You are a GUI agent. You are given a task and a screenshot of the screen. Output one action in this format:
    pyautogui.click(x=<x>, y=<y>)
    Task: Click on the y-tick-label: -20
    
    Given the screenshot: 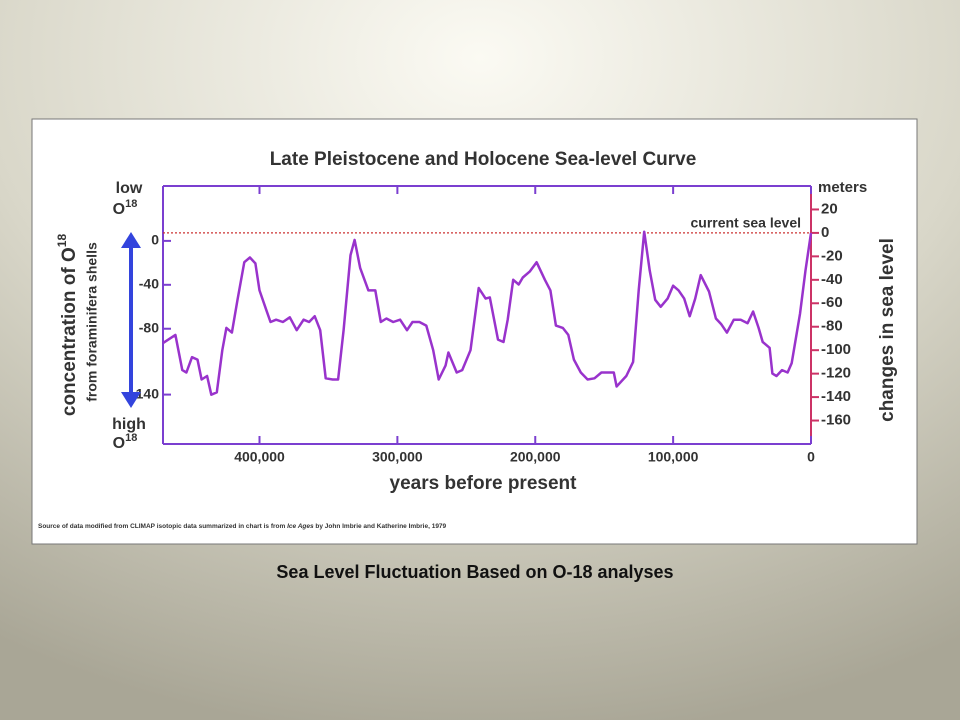 What is the action you would take?
    pyautogui.click(x=832, y=255)
    